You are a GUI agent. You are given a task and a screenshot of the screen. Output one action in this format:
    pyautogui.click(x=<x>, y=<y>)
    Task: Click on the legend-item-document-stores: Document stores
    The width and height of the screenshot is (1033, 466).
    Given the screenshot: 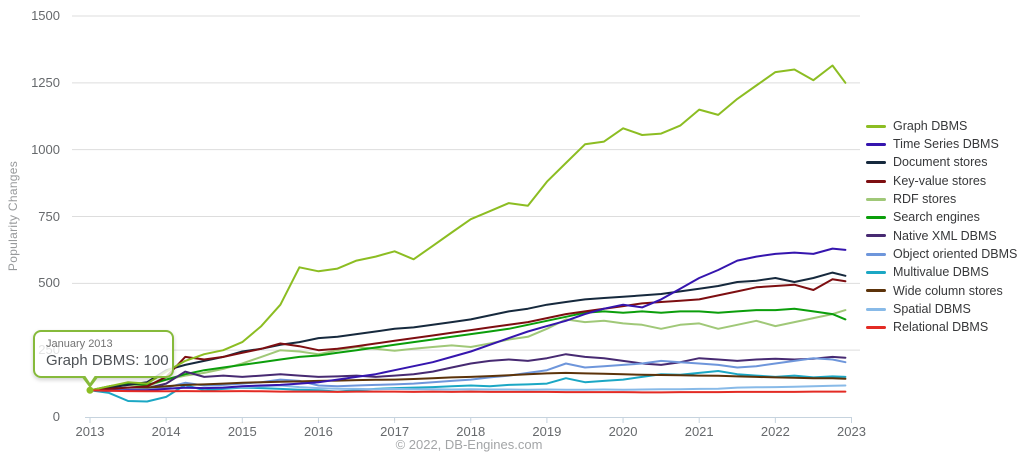 What is the action you would take?
    pyautogui.click(x=941, y=163)
    